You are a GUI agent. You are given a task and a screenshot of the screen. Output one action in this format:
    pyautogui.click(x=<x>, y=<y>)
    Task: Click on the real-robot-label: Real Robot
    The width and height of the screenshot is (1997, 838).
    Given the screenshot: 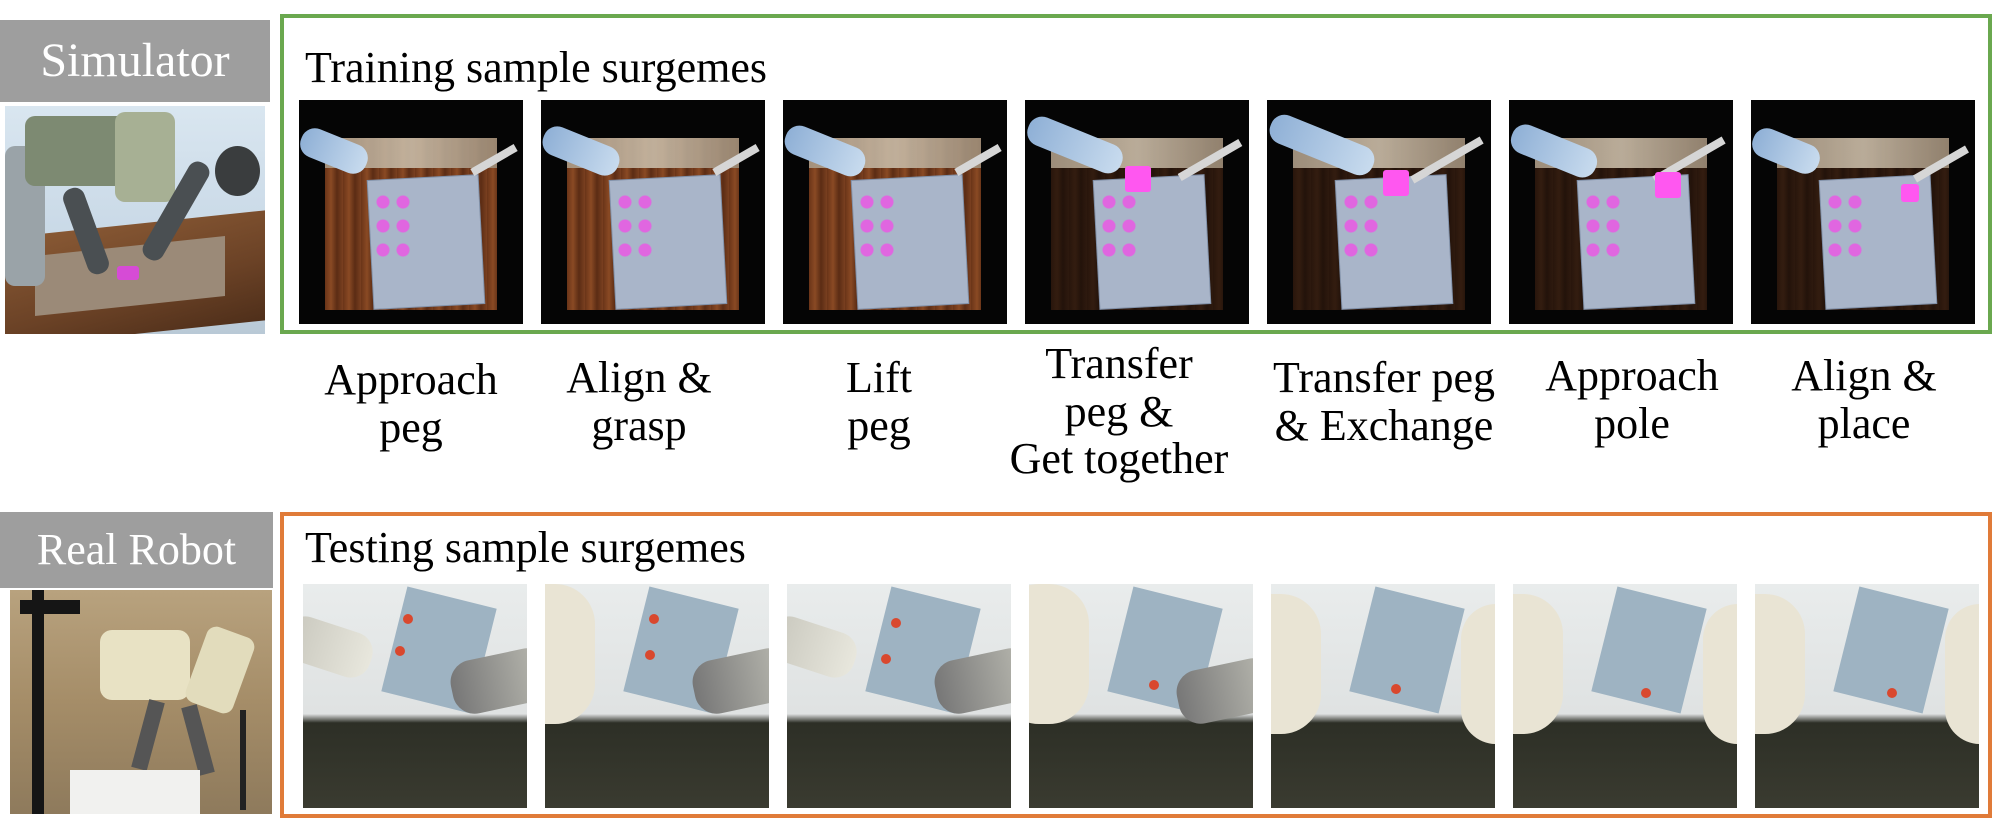 What is the action you would take?
    pyautogui.click(x=136, y=550)
    